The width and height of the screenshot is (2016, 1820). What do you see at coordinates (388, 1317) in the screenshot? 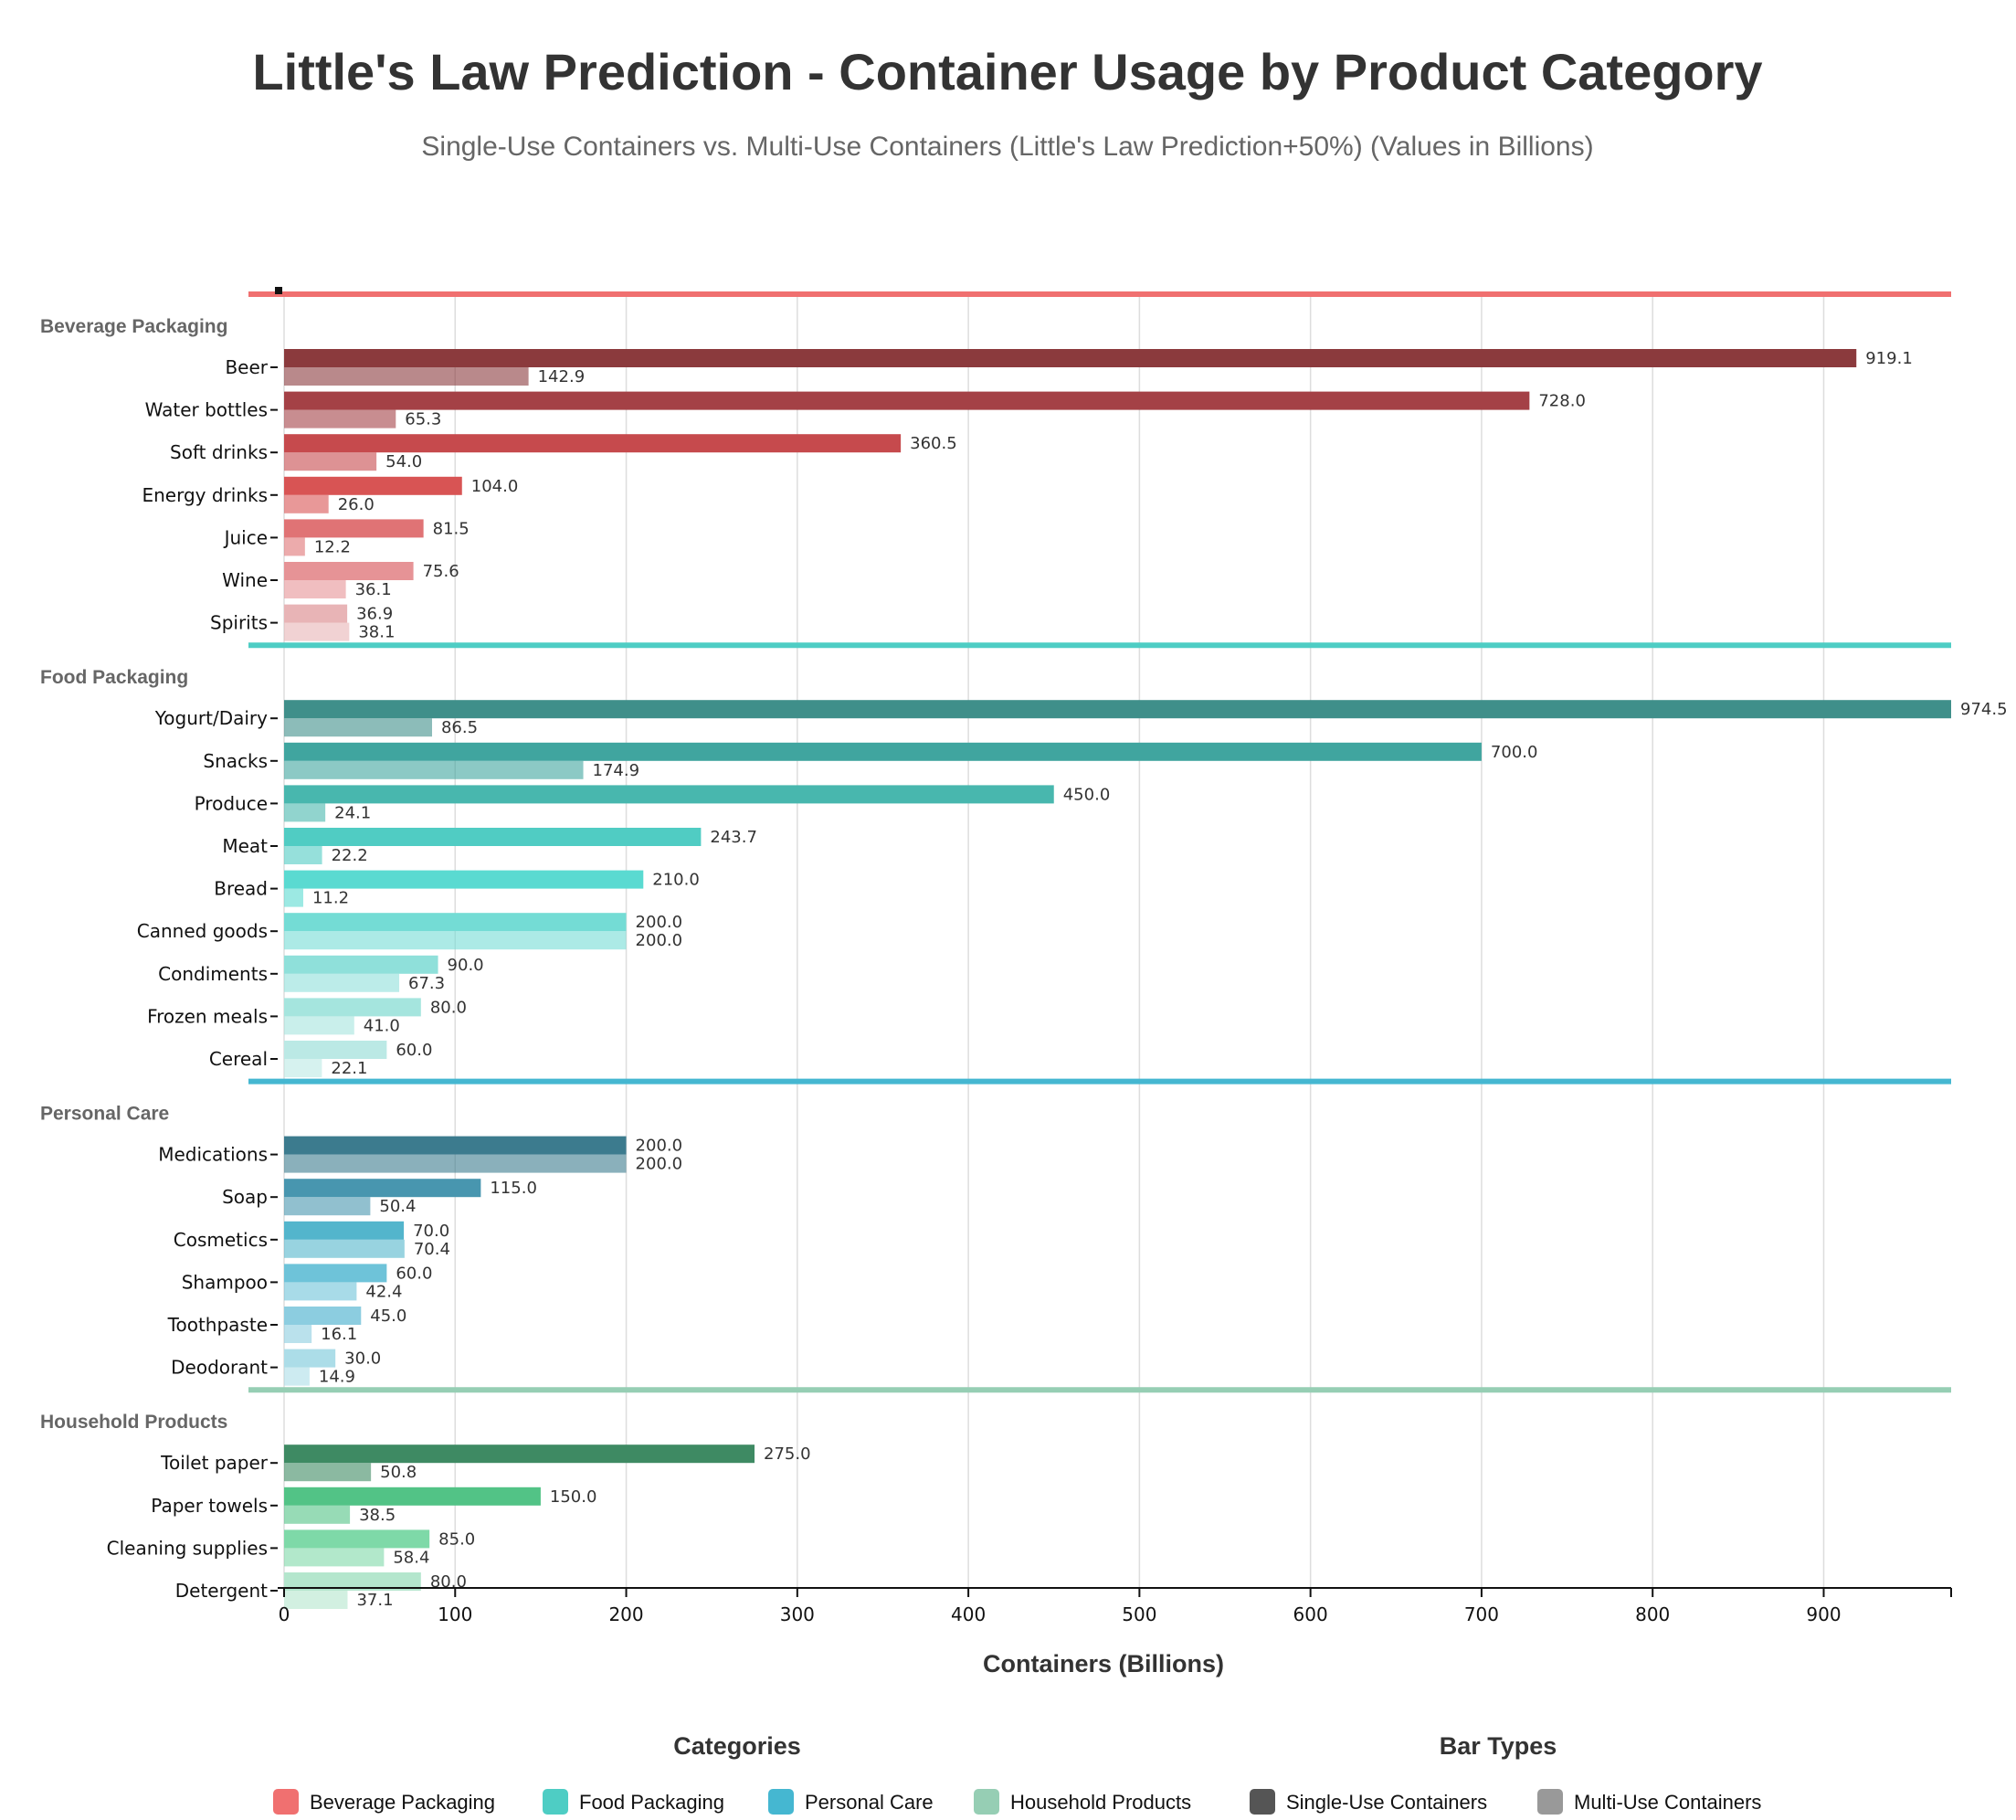
I see `value-label-single: 45.0` at bounding box center [388, 1317].